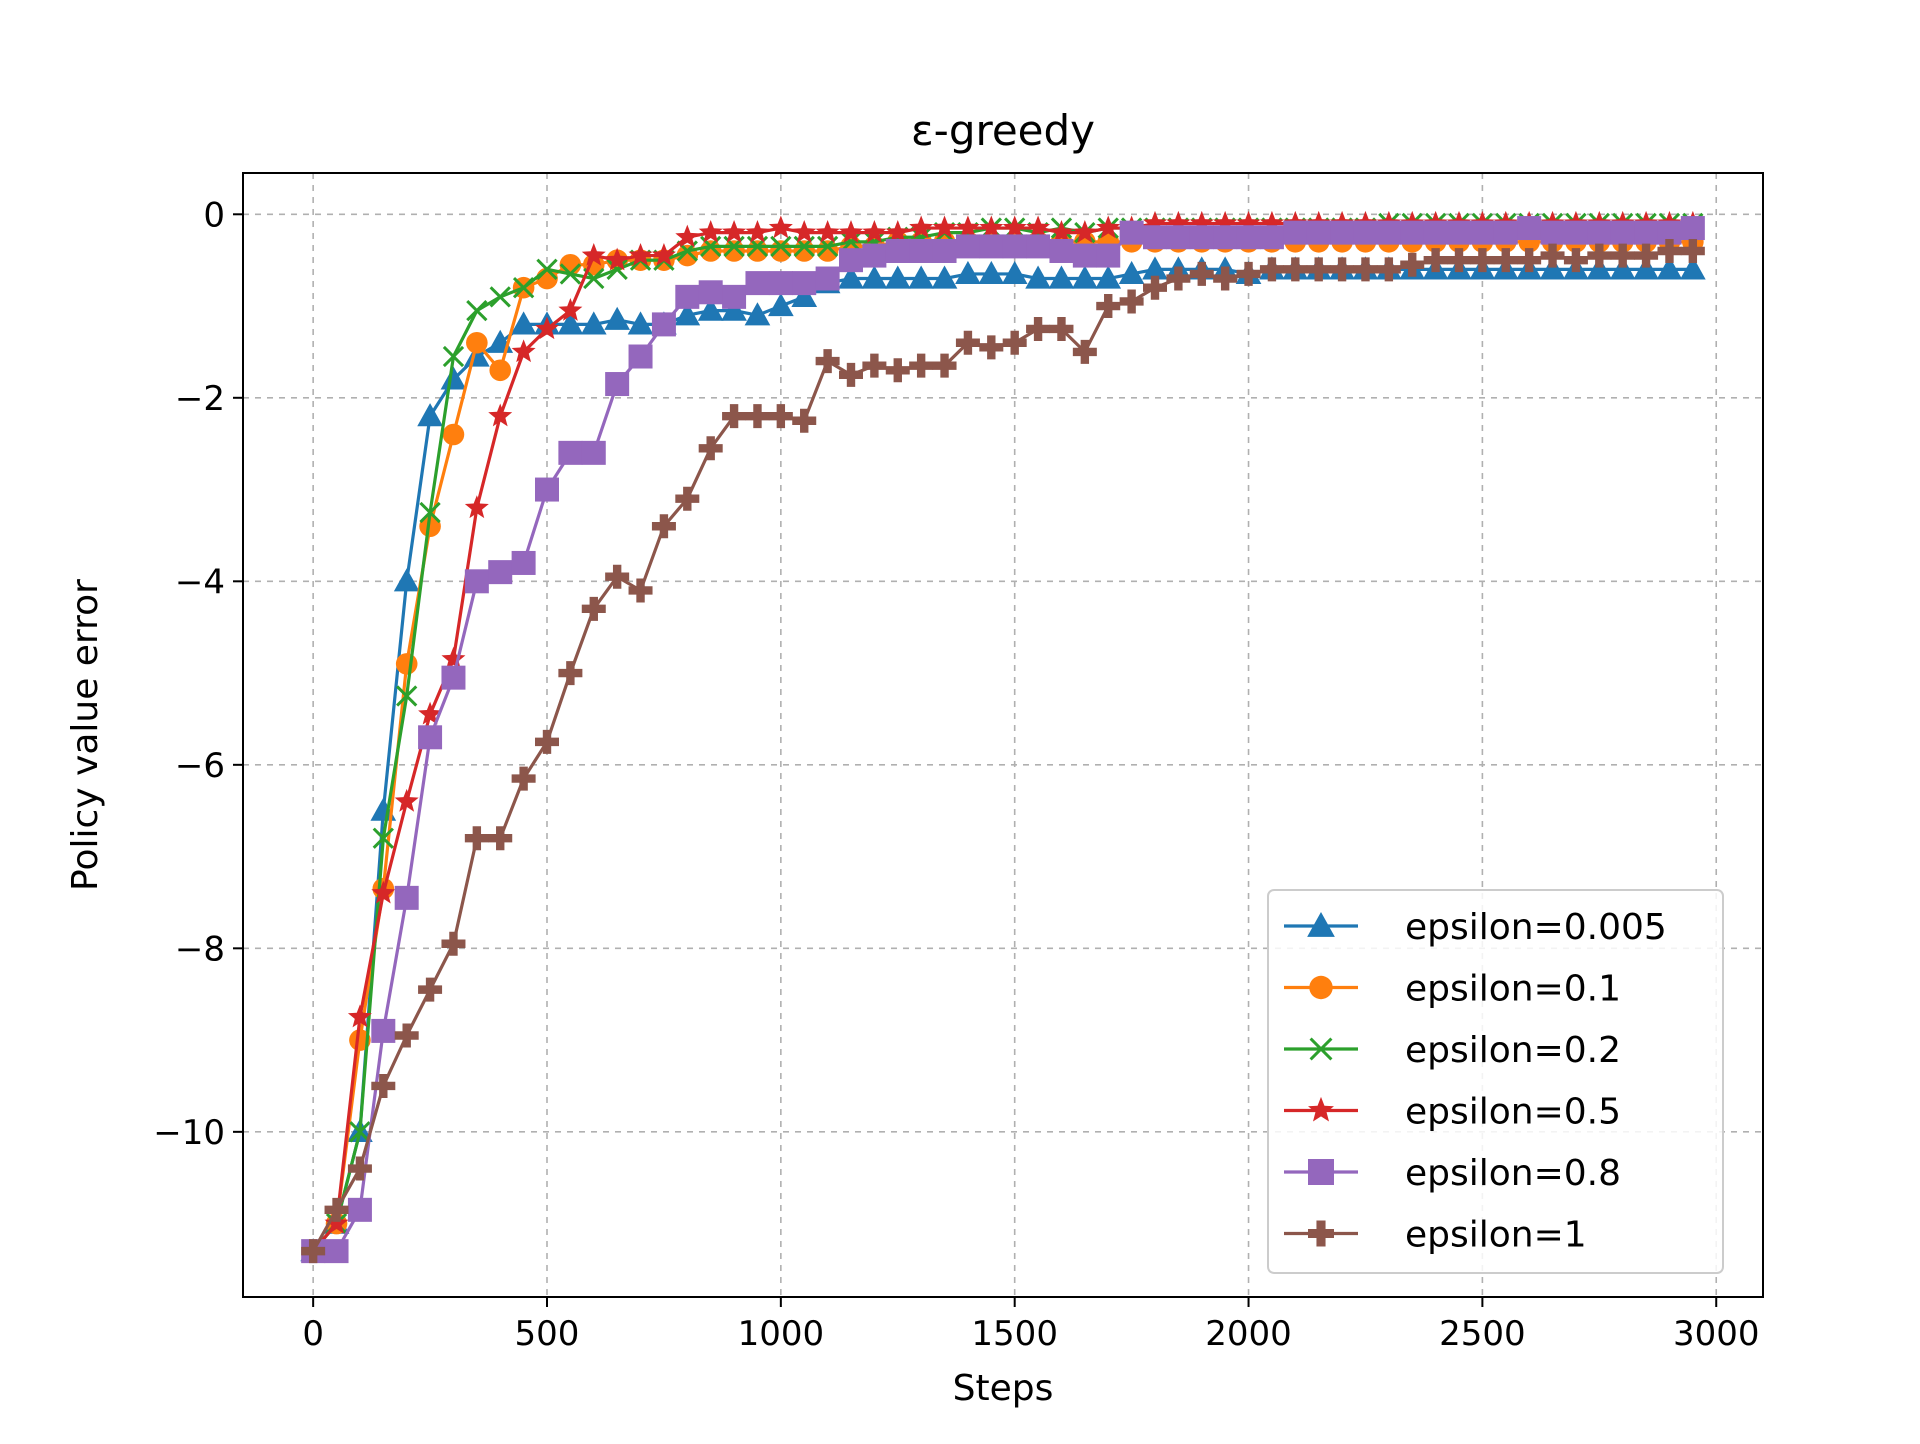  I want to click on x-tick-label: 1500, so click(1014, 1334).